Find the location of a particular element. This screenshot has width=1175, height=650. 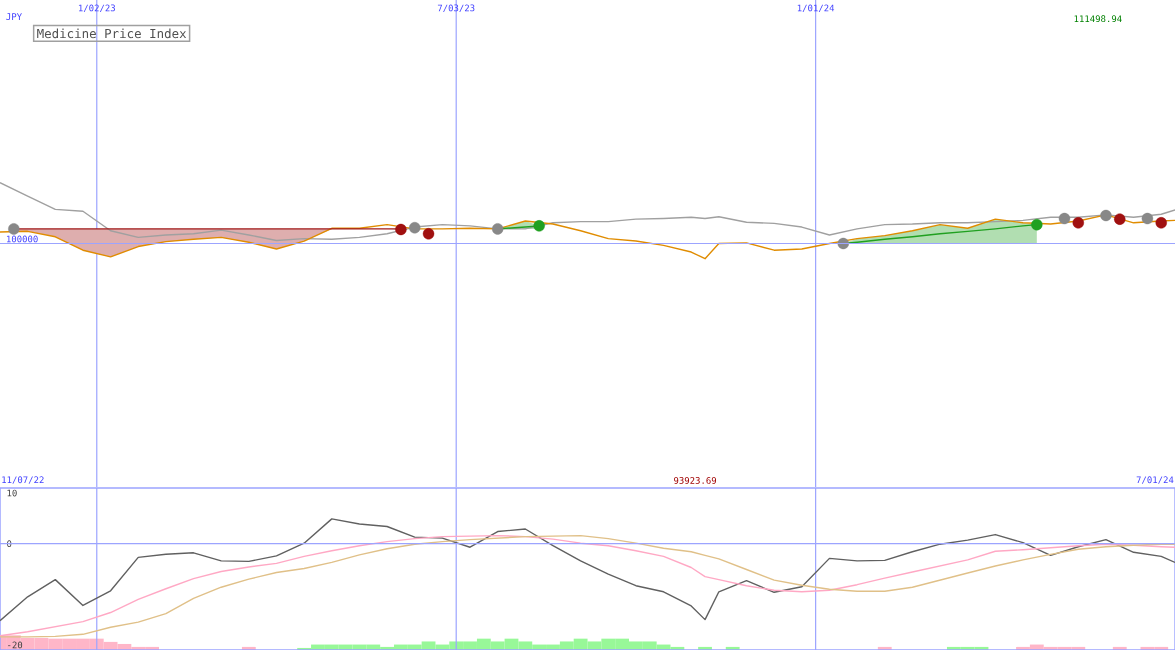

text: 111498.94 is located at coordinates (1098, 19).